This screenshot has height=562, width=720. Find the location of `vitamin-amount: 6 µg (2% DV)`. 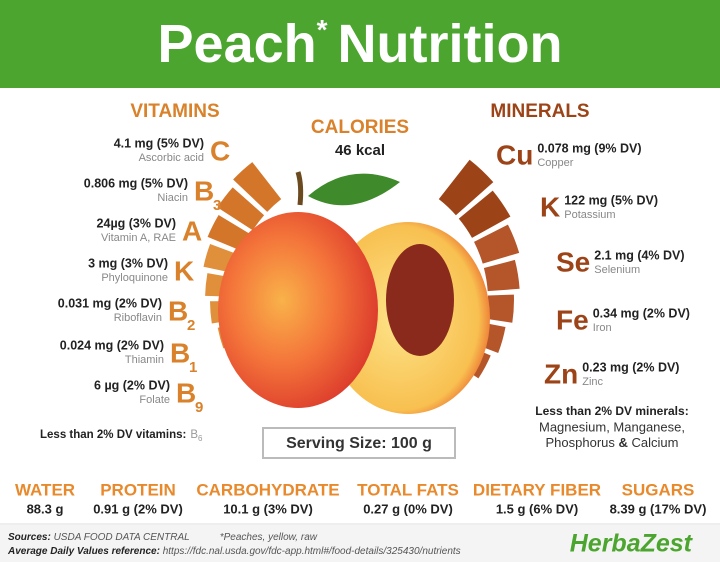

vitamin-amount: 6 µg (2% DV) is located at coordinates (132, 385).